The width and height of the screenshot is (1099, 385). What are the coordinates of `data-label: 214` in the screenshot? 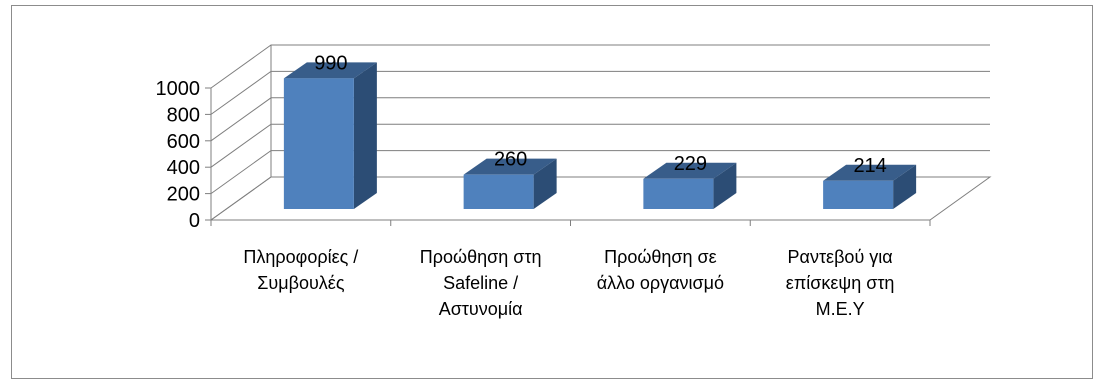 It's located at (869, 166).